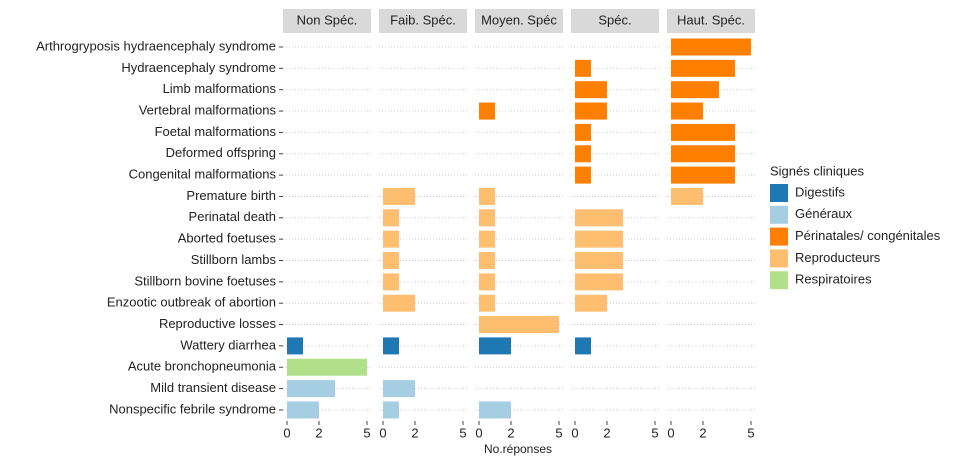 The image size is (958, 463). What do you see at coordinates (218, 323) in the screenshot?
I see `category-label: Reproductive losses` at bounding box center [218, 323].